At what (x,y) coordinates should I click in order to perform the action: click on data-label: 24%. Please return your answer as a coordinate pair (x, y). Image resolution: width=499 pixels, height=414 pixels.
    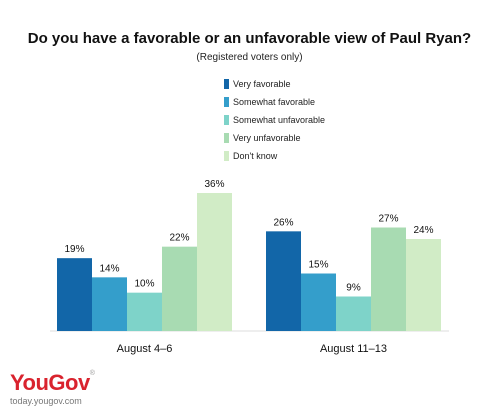
    Looking at the image, I should click on (423, 230).